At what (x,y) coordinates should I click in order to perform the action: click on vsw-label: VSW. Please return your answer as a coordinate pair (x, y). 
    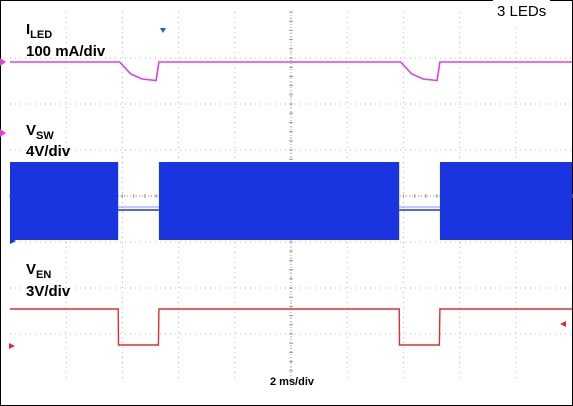
    Looking at the image, I should click on (40, 132).